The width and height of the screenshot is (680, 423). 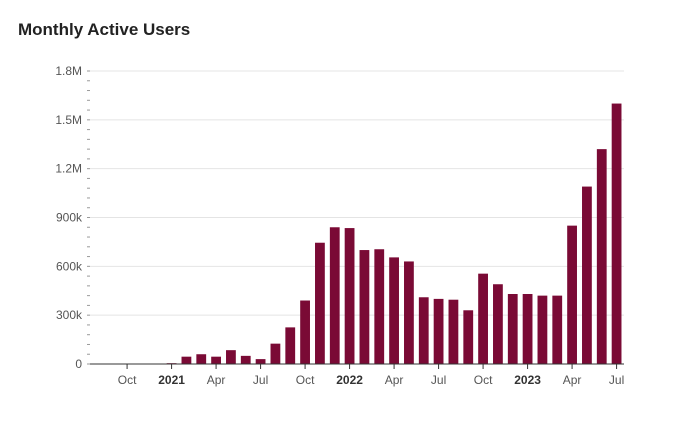 I want to click on x-tick-label: 2023, so click(x=527, y=380).